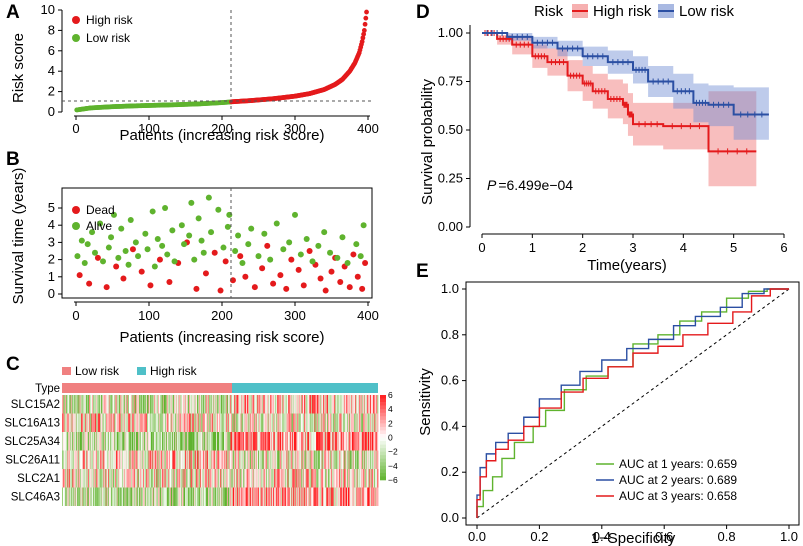  What do you see at coordinates (530, 185) in the screenshot?
I see `km-pvalue: P =6.499e−04` at bounding box center [530, 185].